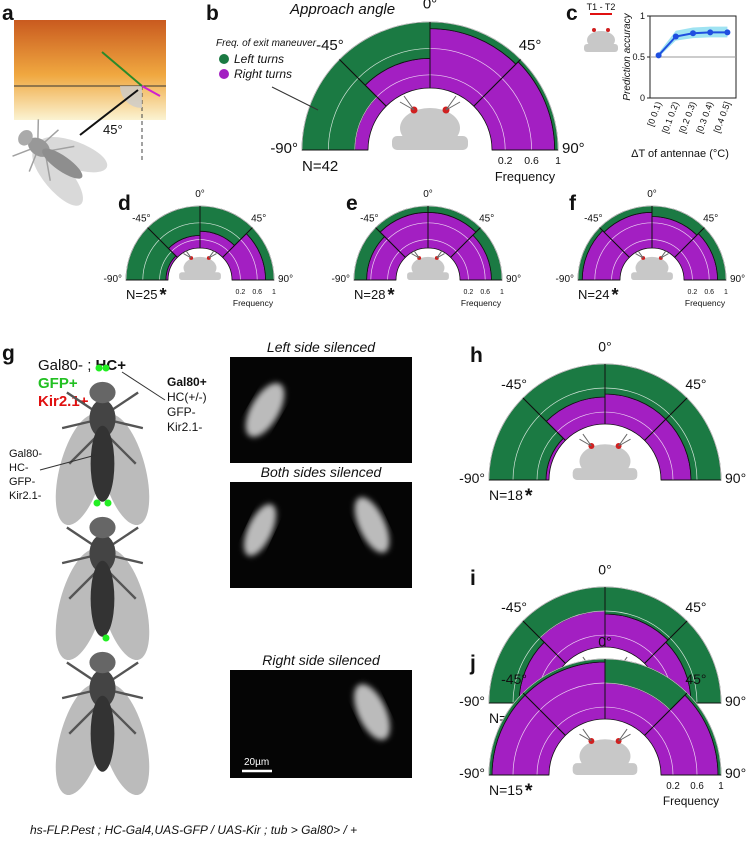  What do you see at coordinates (22, 482) in the screenshot?
I see `fly-label: GFP-` at bounding box center [22, 482].